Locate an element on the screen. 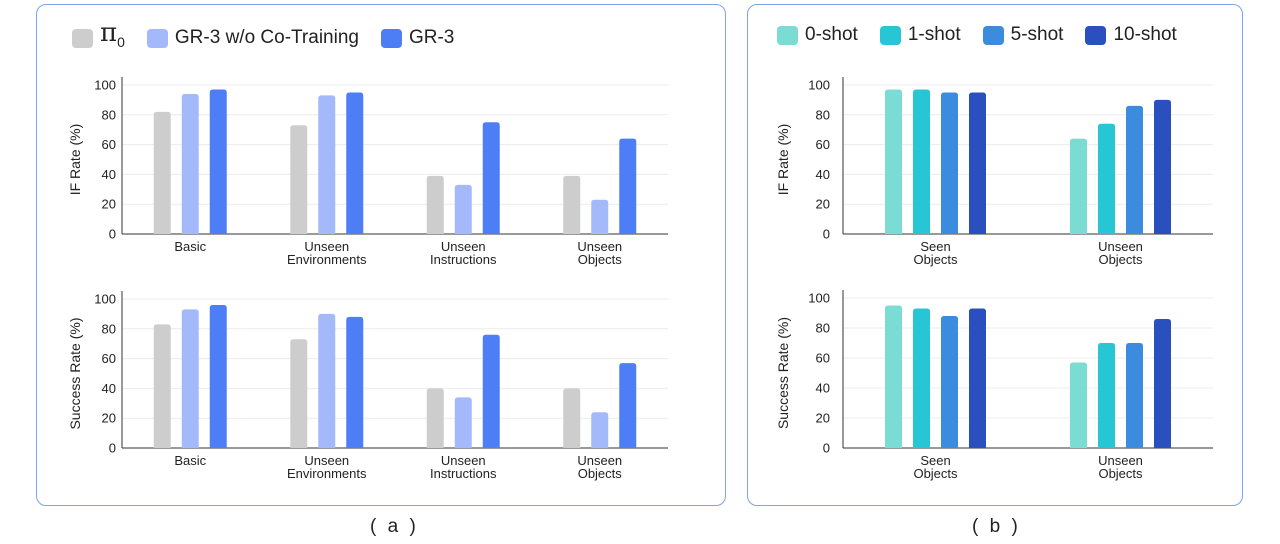 Image resolution: width=1280 pixels, height=544 pixels. caption-b: ( b ) is located at coordinates (996, 526).